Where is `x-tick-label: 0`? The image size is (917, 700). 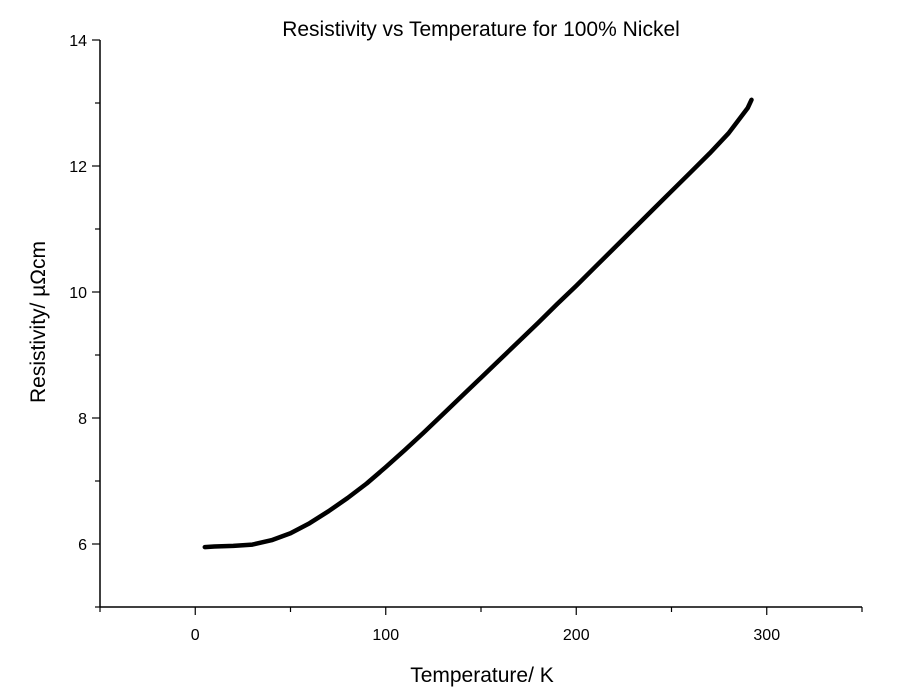 x-tick-label: 0 is located at coordinates (195, 635).